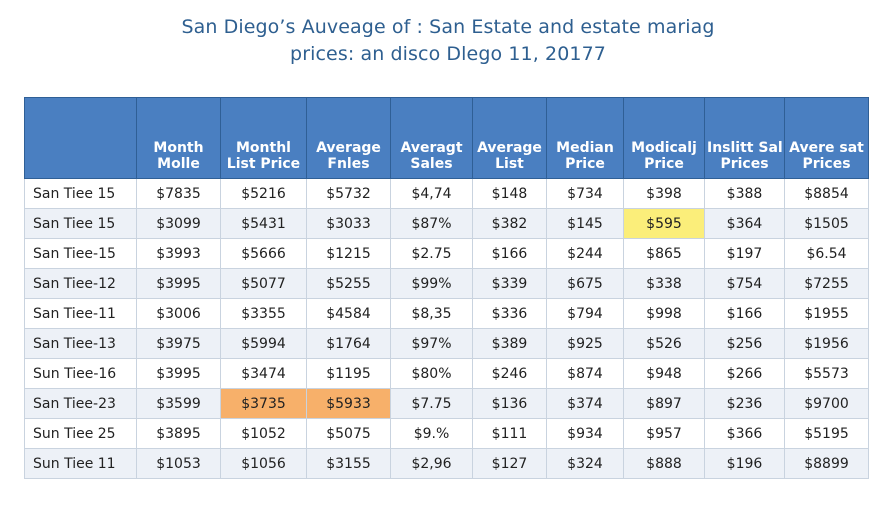 The height and width of the screenshot is (512, 896). What do you see at coordinates (826, 223) in the screenshot?
I see `table-cell: $1505` at bounding box center [826, 223].